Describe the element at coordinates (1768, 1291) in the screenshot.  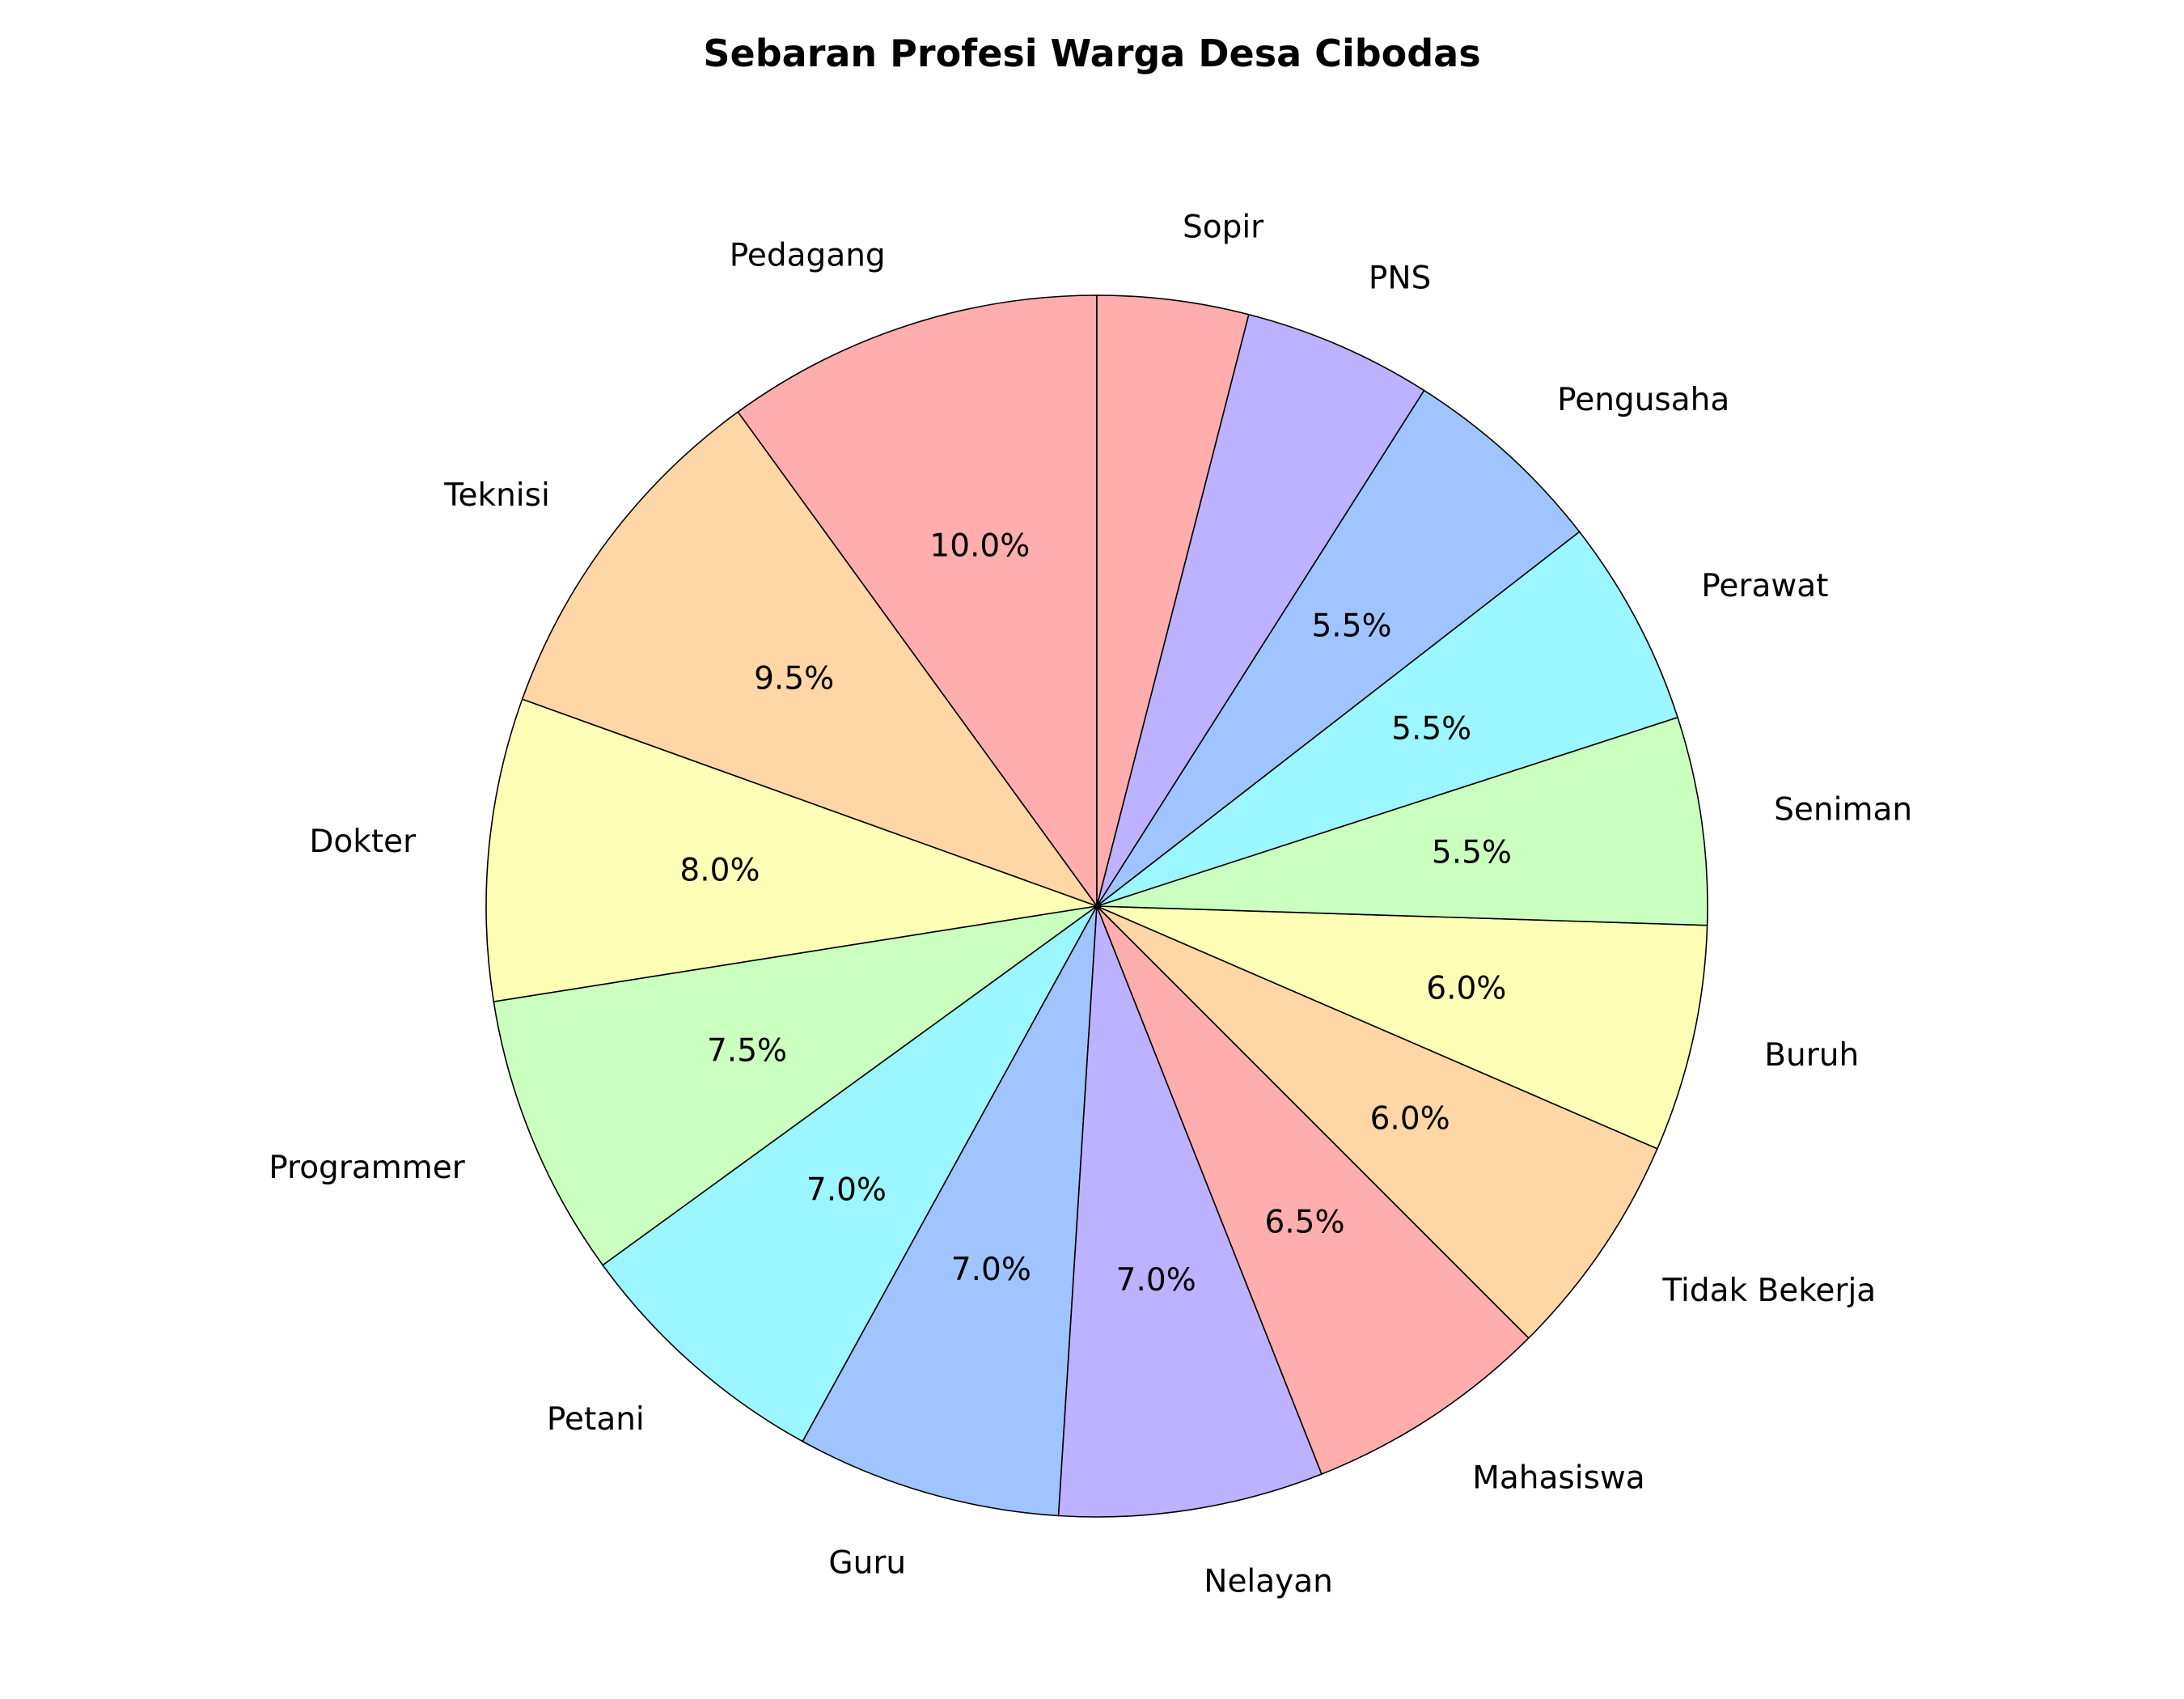
I see `slice-label: Tidak Bekerja` at that location.